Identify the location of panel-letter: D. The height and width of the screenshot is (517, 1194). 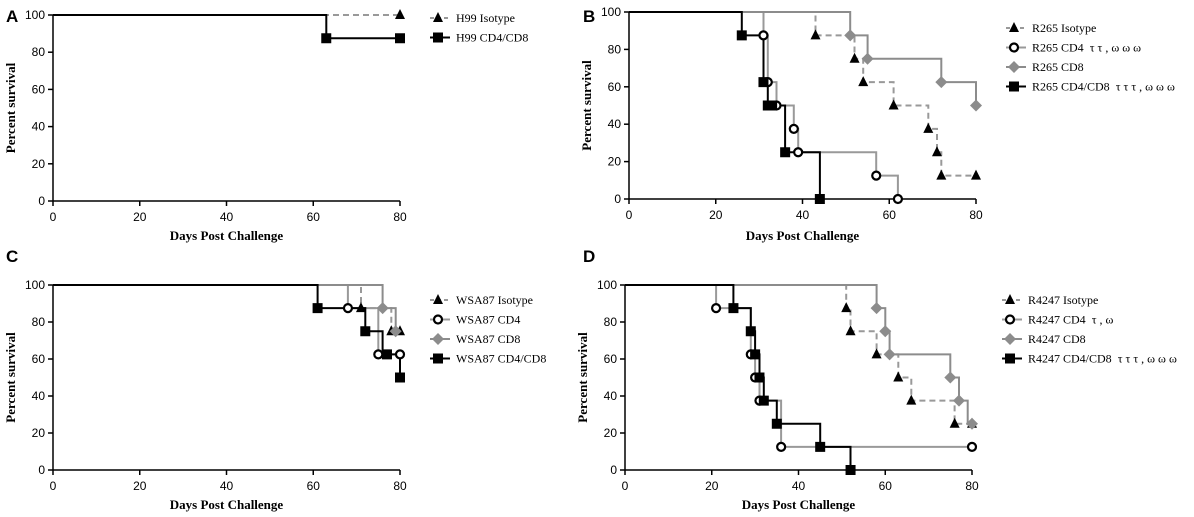
(589, 256).